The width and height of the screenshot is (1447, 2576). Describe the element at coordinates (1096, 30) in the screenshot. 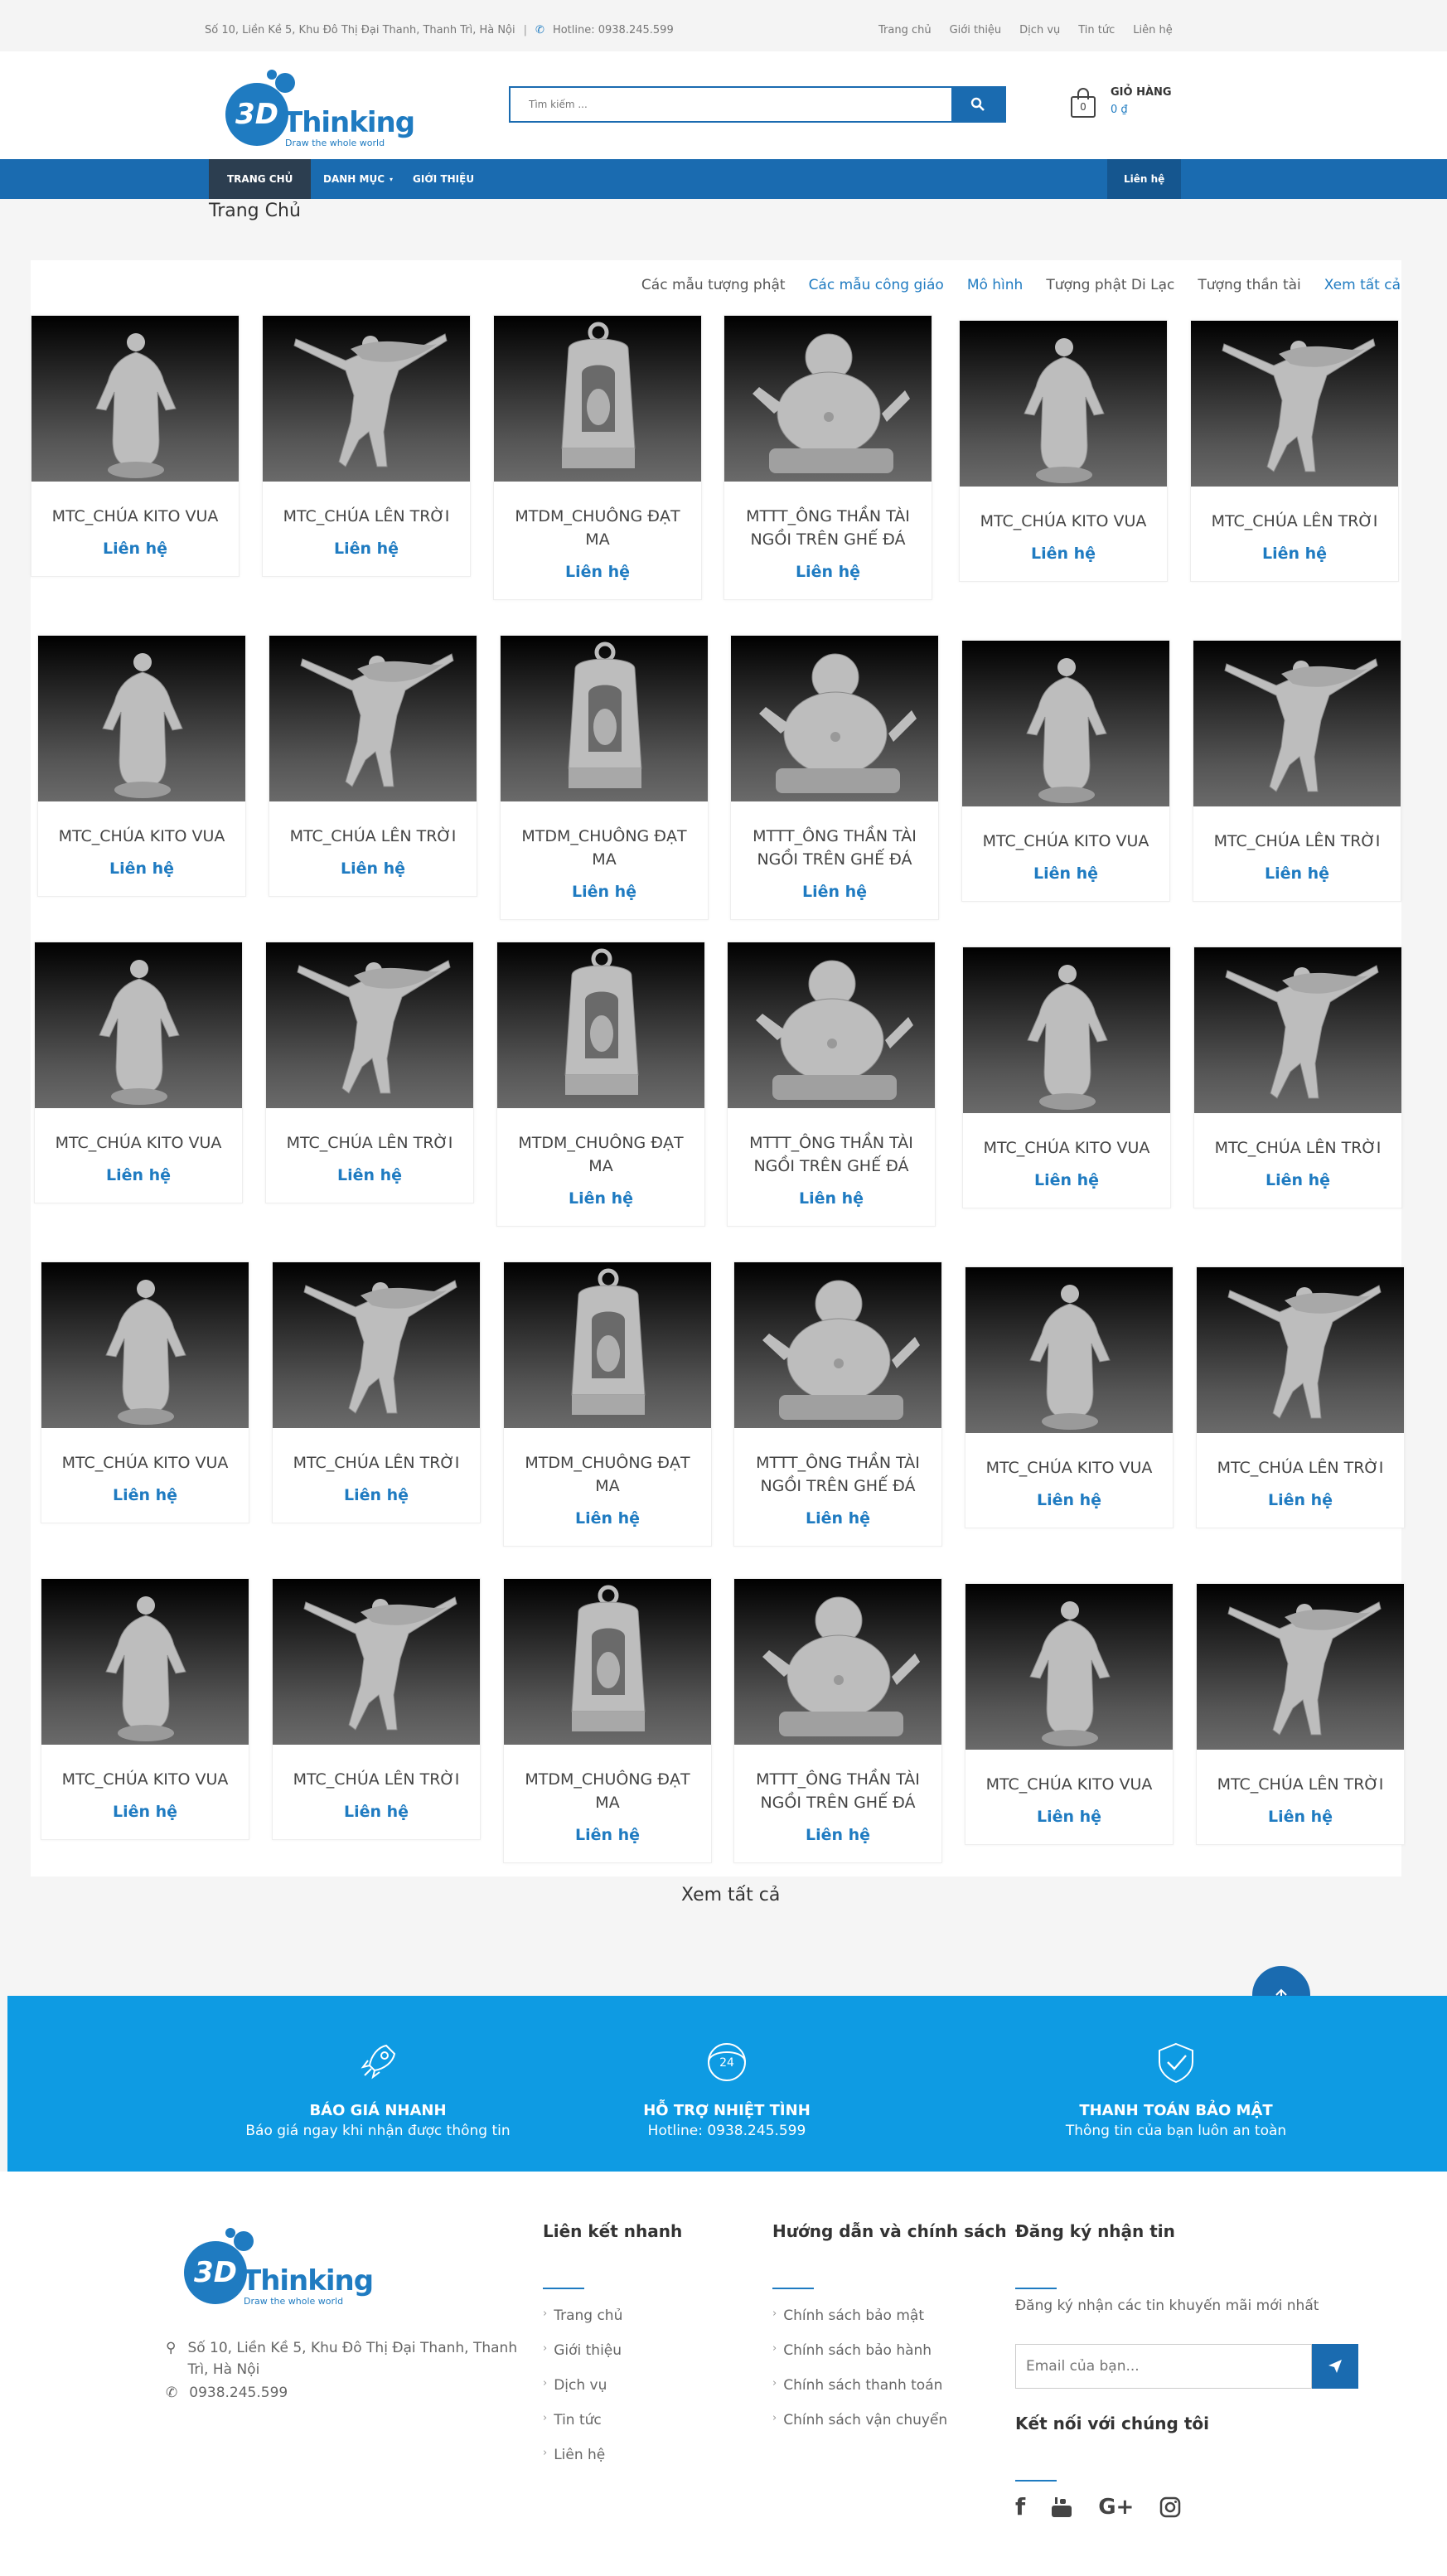

I see `topbar-link-news: Tin tức` at that location.